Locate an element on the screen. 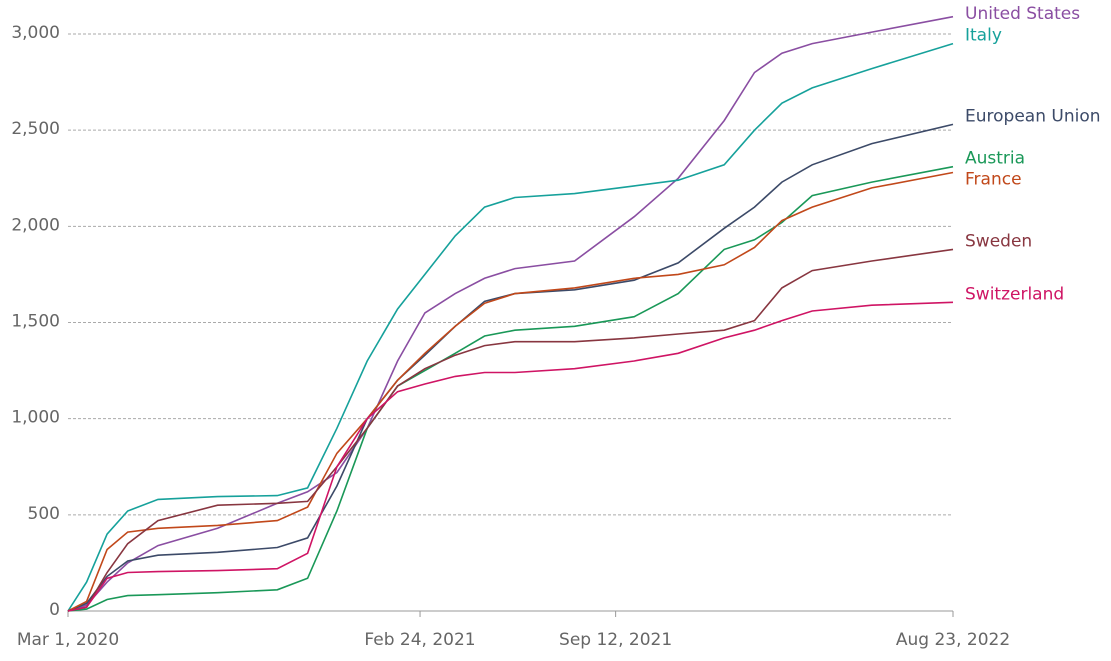 Image resolution: width=1111 pixels, height=661 pixels. y-tick-label: 1,000 is located at coordinates (35, 418).